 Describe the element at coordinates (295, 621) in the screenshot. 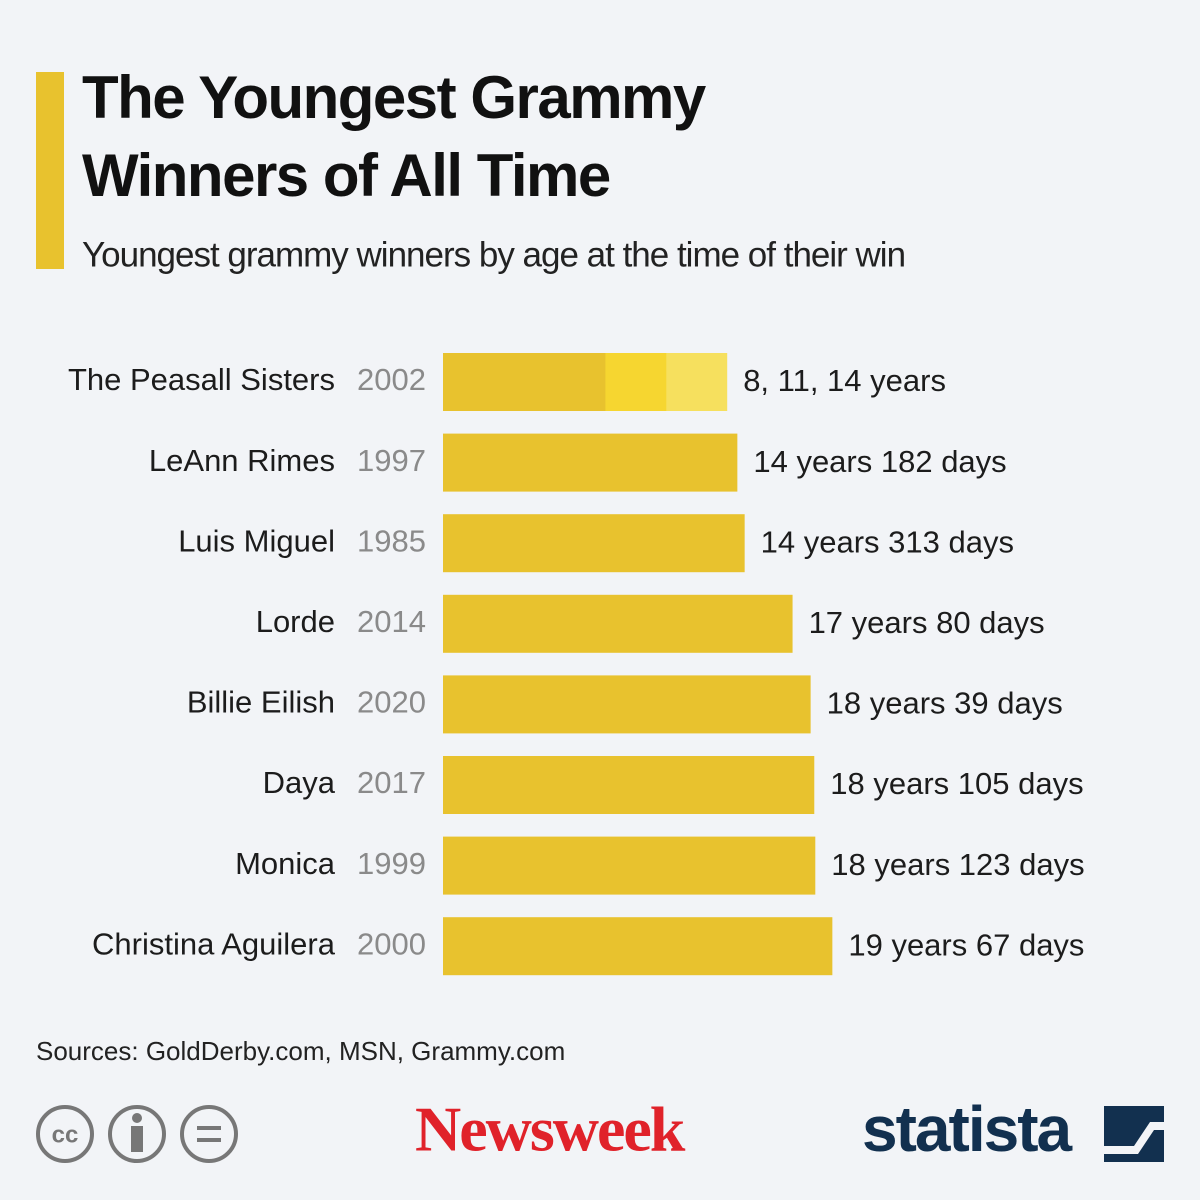

I see `category-label: Lorde` at that location.